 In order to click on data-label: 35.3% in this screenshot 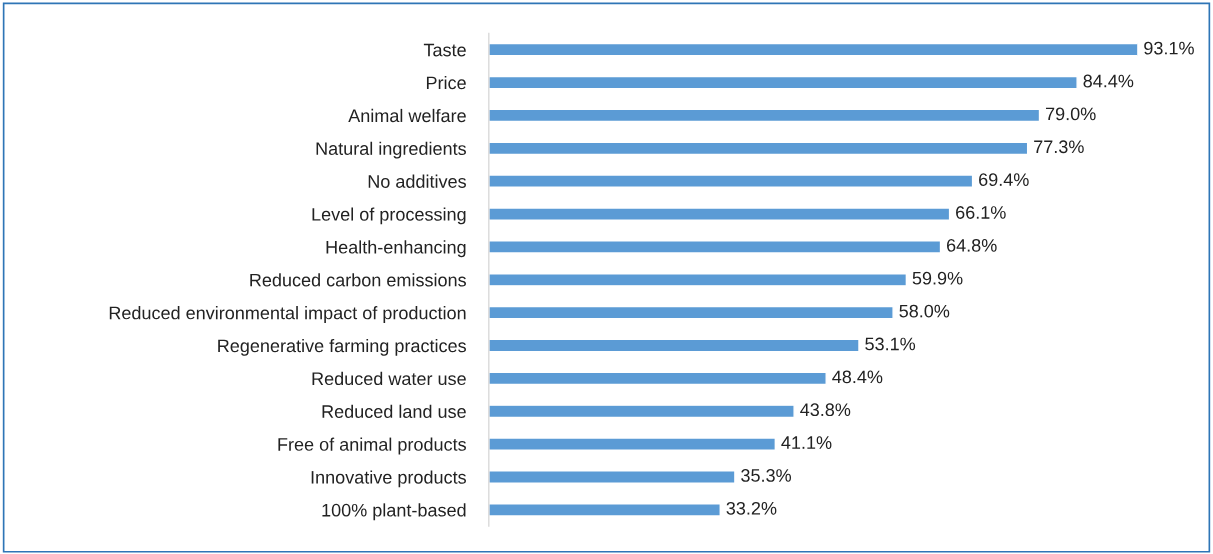, I will do `click(766, 475)`.